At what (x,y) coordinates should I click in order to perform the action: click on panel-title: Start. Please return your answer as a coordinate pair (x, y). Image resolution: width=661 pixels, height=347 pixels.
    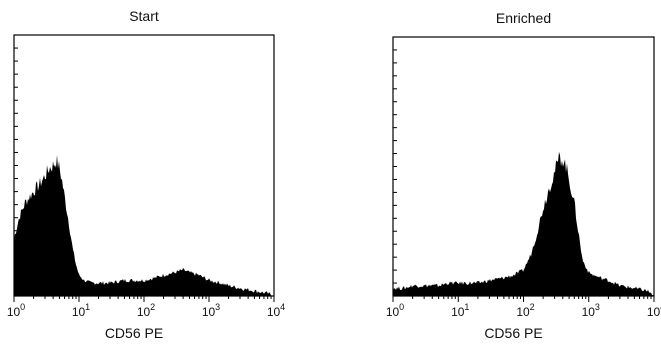
    Looking at the image, I should click on (144, 16).